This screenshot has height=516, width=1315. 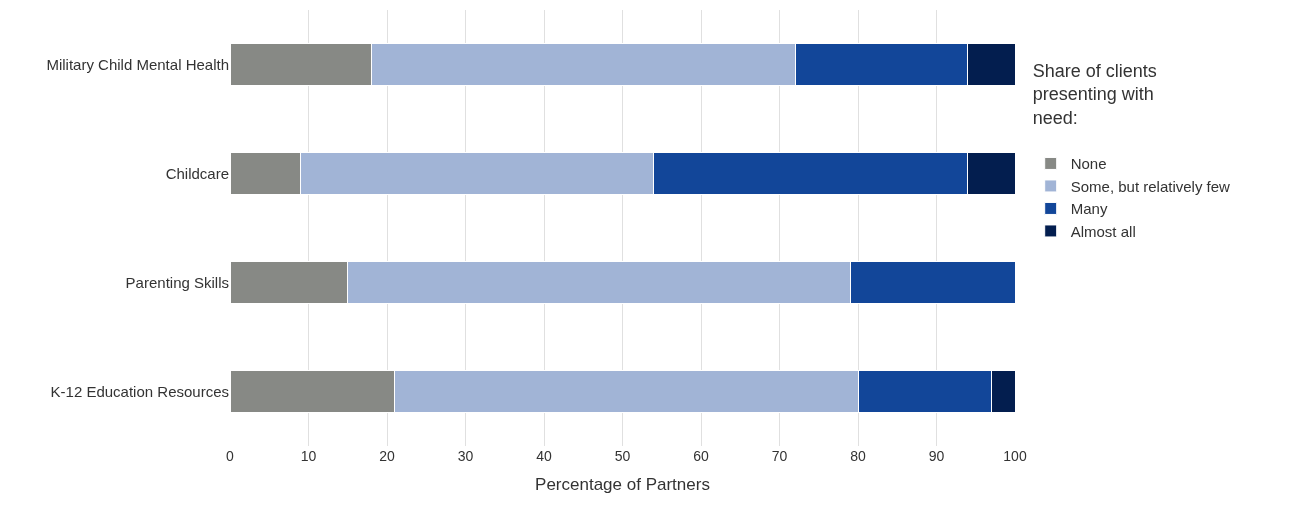 I want to click on legend-label: Almost all, so click(x=1103, y=231).